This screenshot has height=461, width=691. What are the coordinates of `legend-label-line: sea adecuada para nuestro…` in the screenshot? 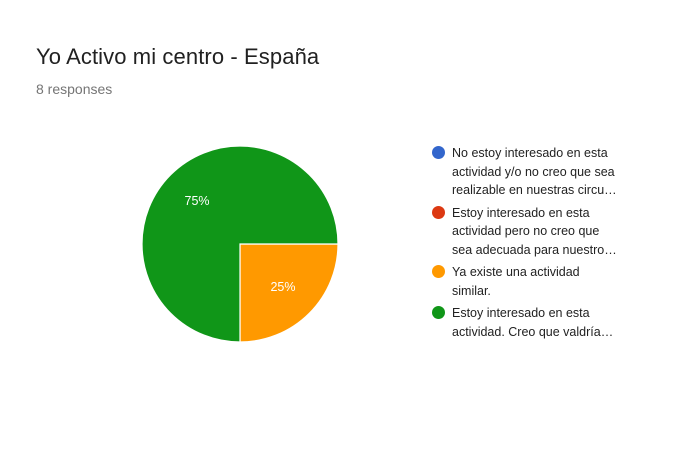 It's located at (534, 249).